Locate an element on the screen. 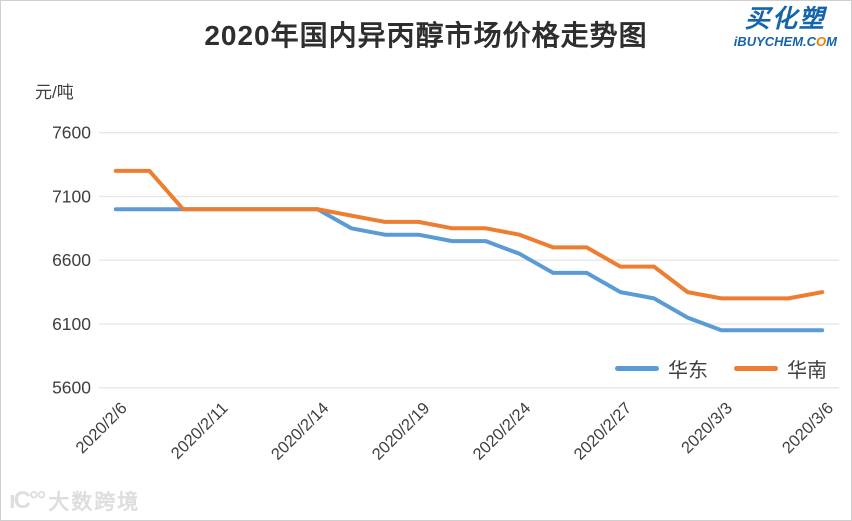 The width and height of the screenshot is (852, 521). x-tick-label: 2020/2/14 is located at coordinates (300, 431).